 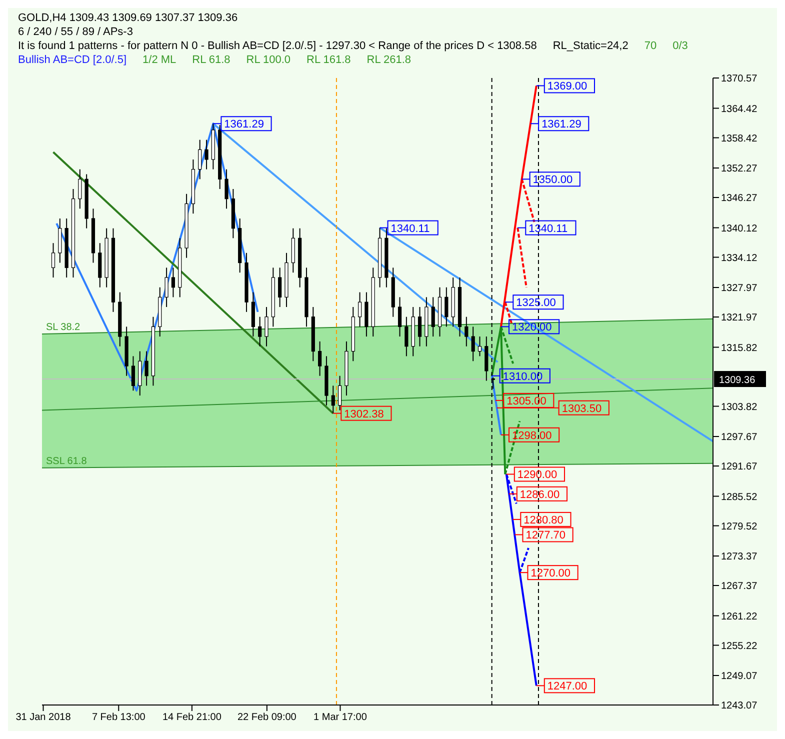 What do you see at coordinates (739, 676) in the screenshot?
I see `y-tick-label: 1249.07` at bounding box center [739, 676].